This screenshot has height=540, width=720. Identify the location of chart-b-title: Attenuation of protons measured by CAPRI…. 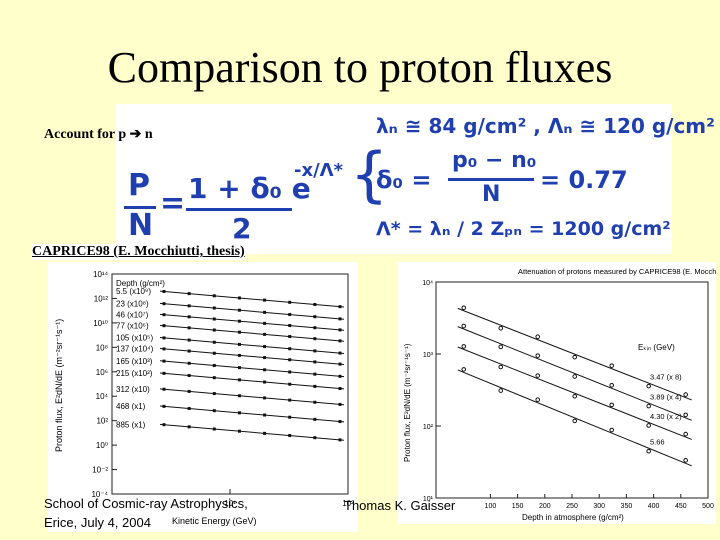
(617, 271).